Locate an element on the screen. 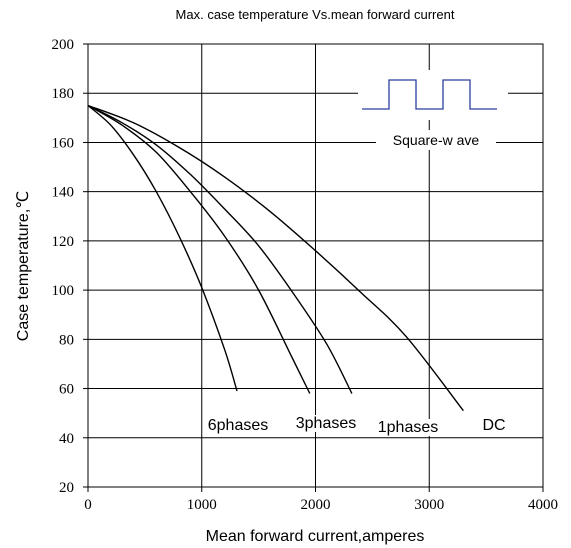 This screenshot has height=548, width=571. y-tick-label: 60 is located at coordinates (66, 390).